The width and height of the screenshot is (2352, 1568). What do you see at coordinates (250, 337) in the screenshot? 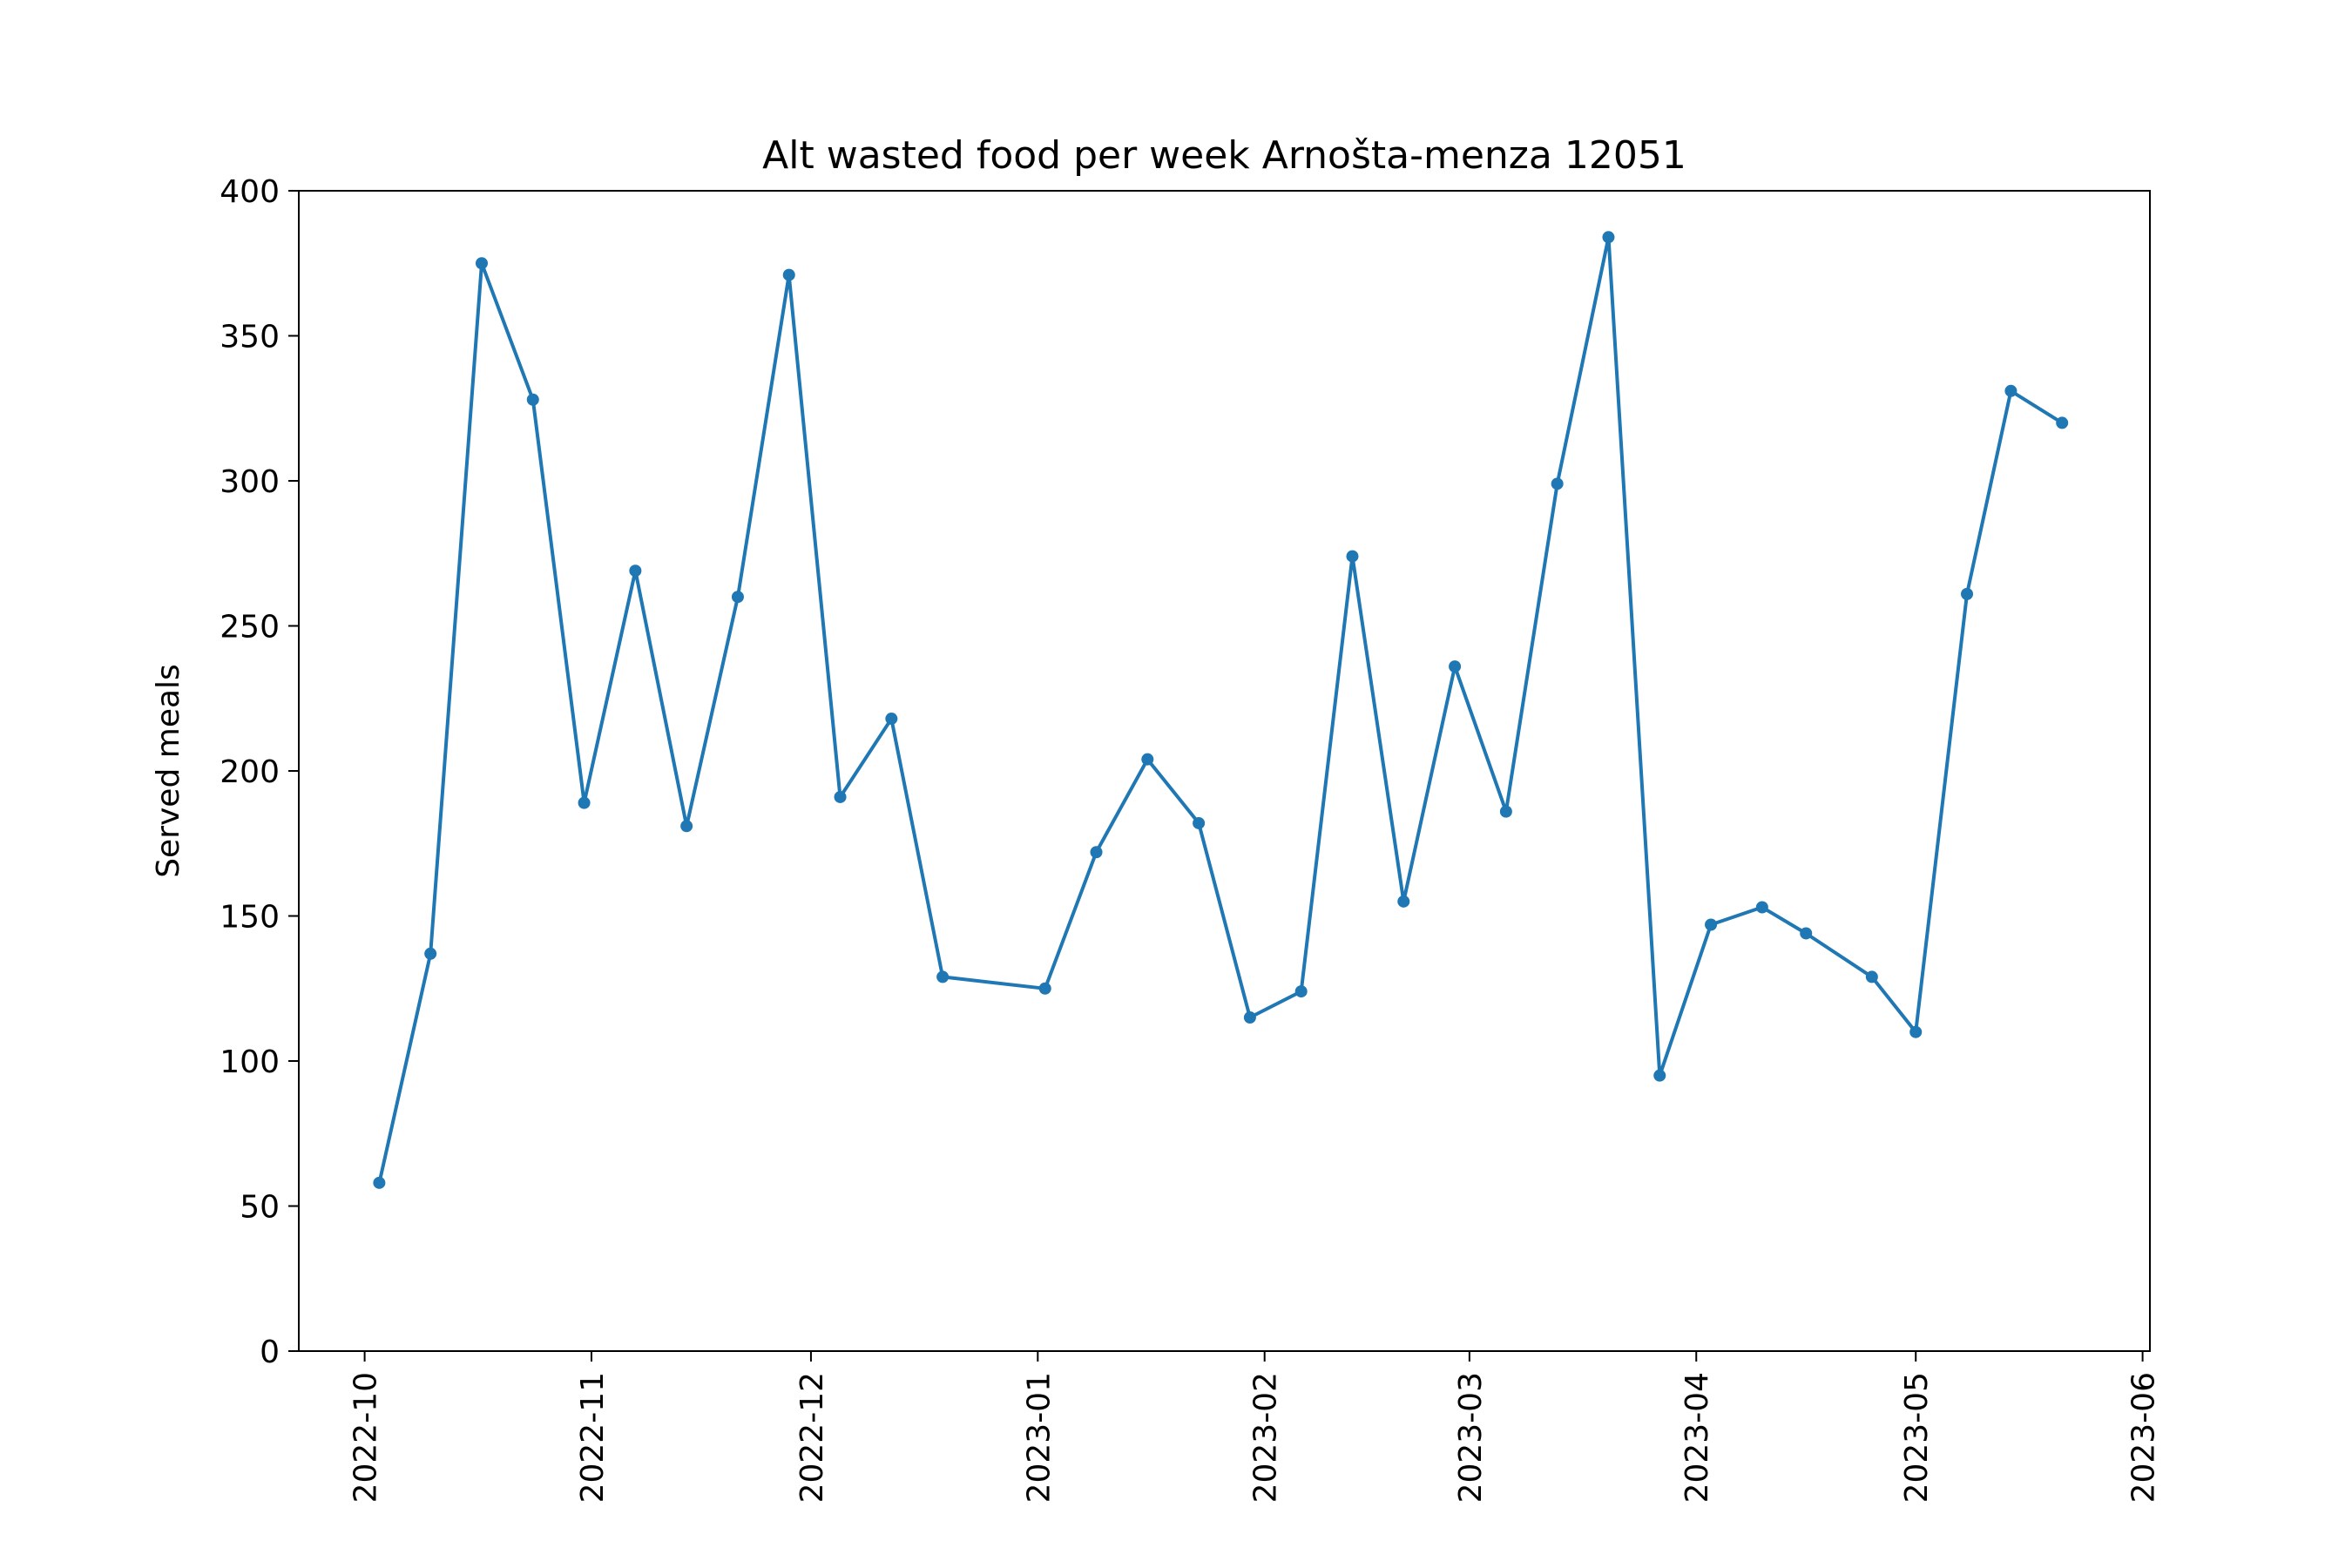
I see `y-tick-label: 350` at bounding box center [250, 337].